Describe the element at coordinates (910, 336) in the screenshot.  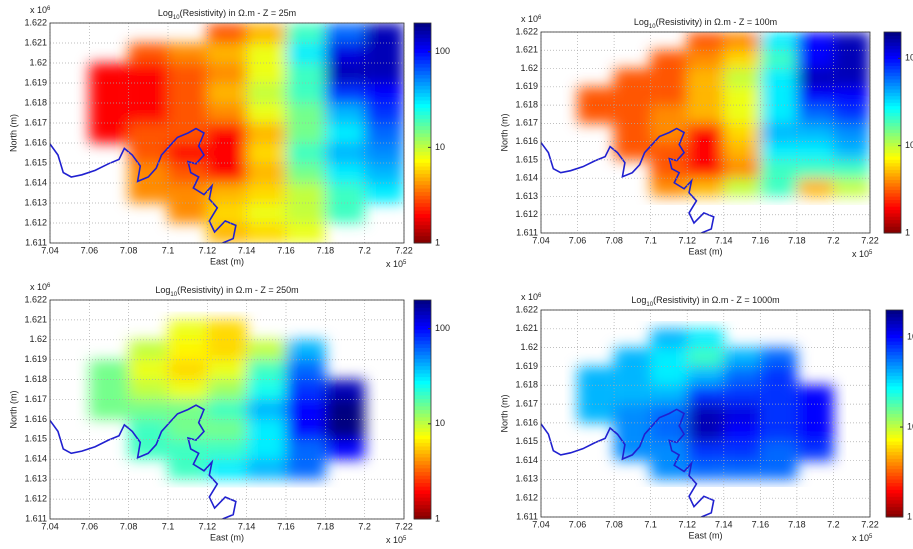
I see `colorbar-tick-label: 100` at that location.